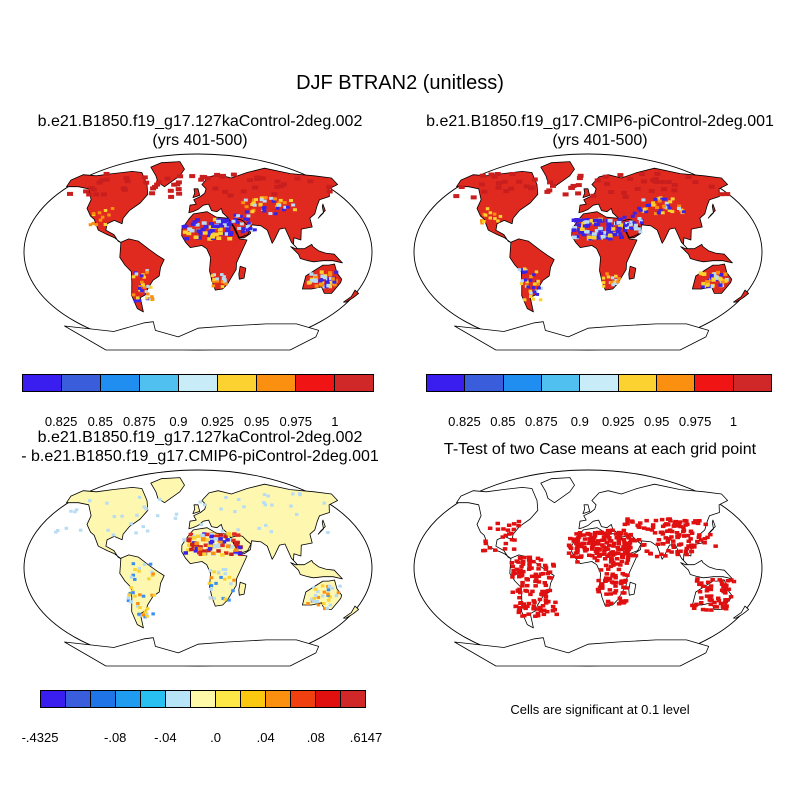  Describe the element at coordinates (351, 296) in the screenshot. I see `landmass-newZealand` at that location.